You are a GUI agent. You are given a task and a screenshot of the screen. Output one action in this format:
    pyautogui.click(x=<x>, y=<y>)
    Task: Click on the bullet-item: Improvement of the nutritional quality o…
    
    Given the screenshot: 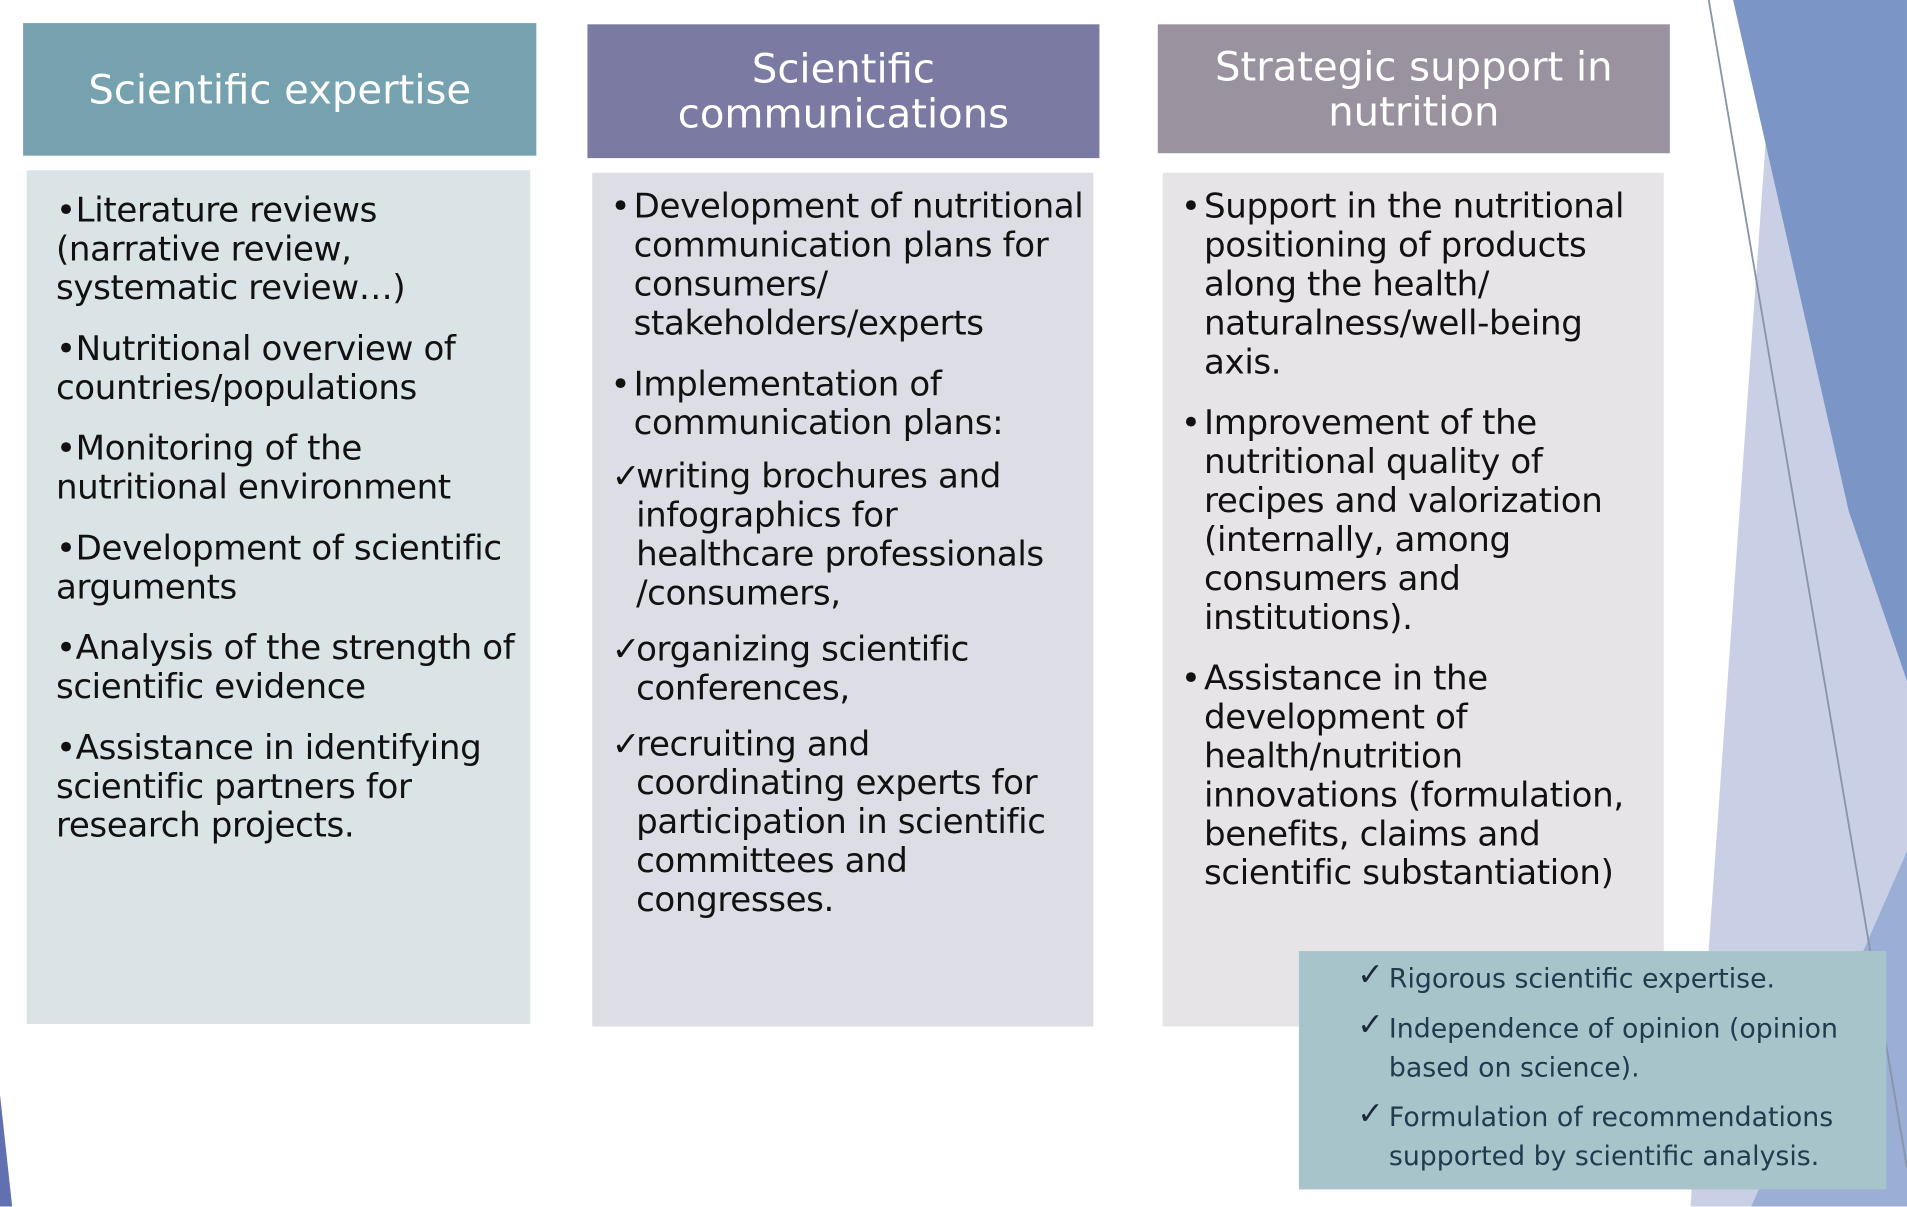 What is the action you would take?
    pyautogui.click(x=1417, y=520)
    